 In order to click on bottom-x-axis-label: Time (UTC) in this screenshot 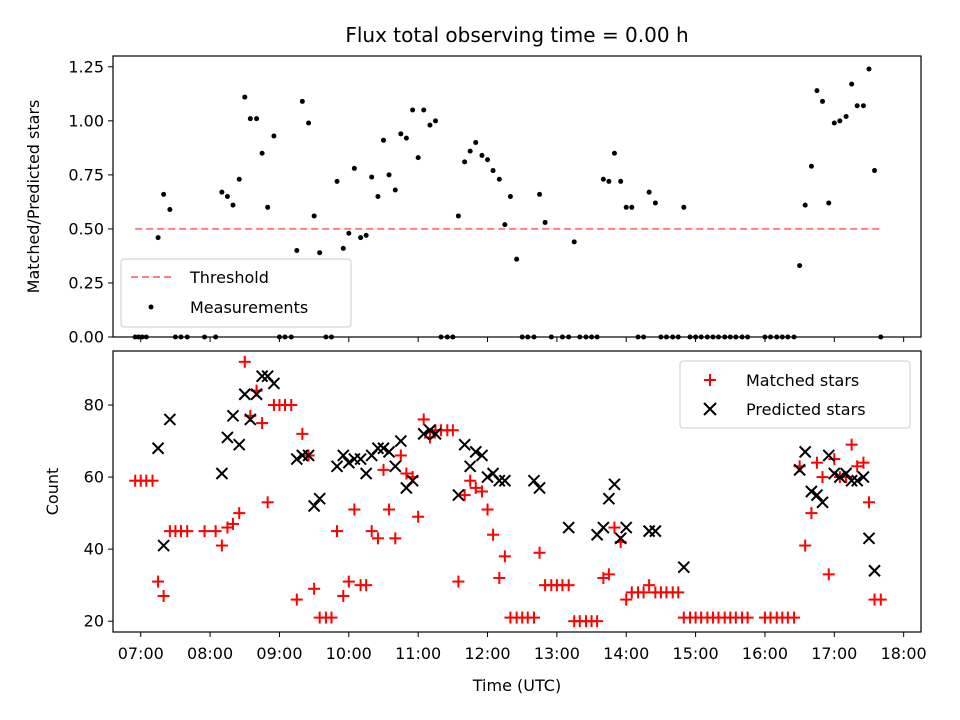, I will do `click(516, 685)`.